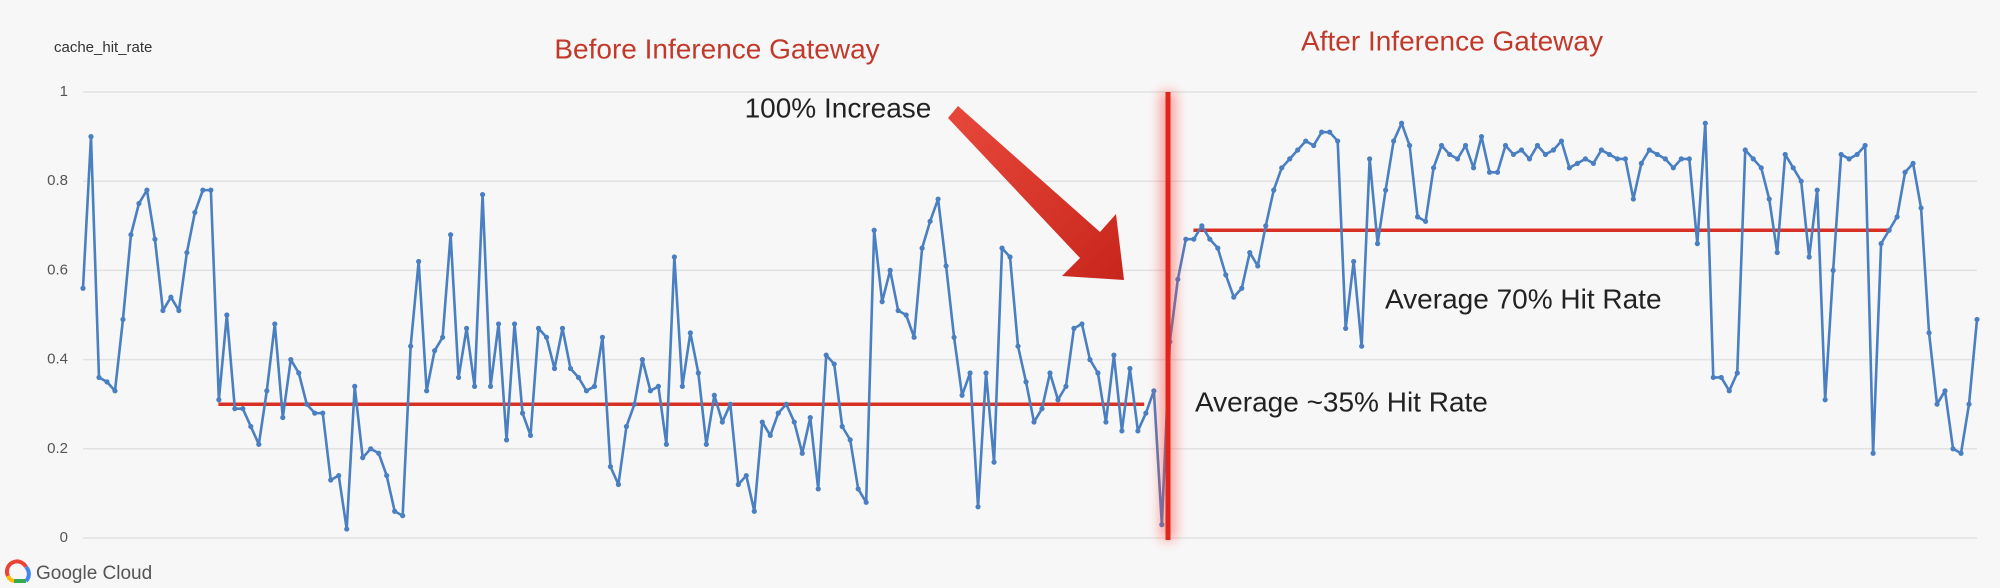  I want to click on logo: Google Cloud, so click(78, 571).